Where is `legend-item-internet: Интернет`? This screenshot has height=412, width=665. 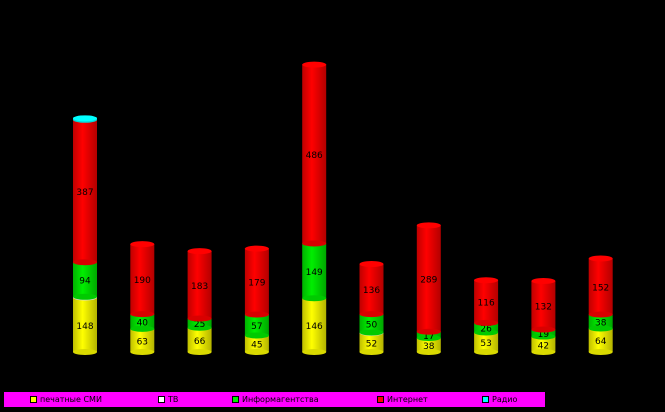
legend-item-internet: Интернет is located at coordinates (402, 399).